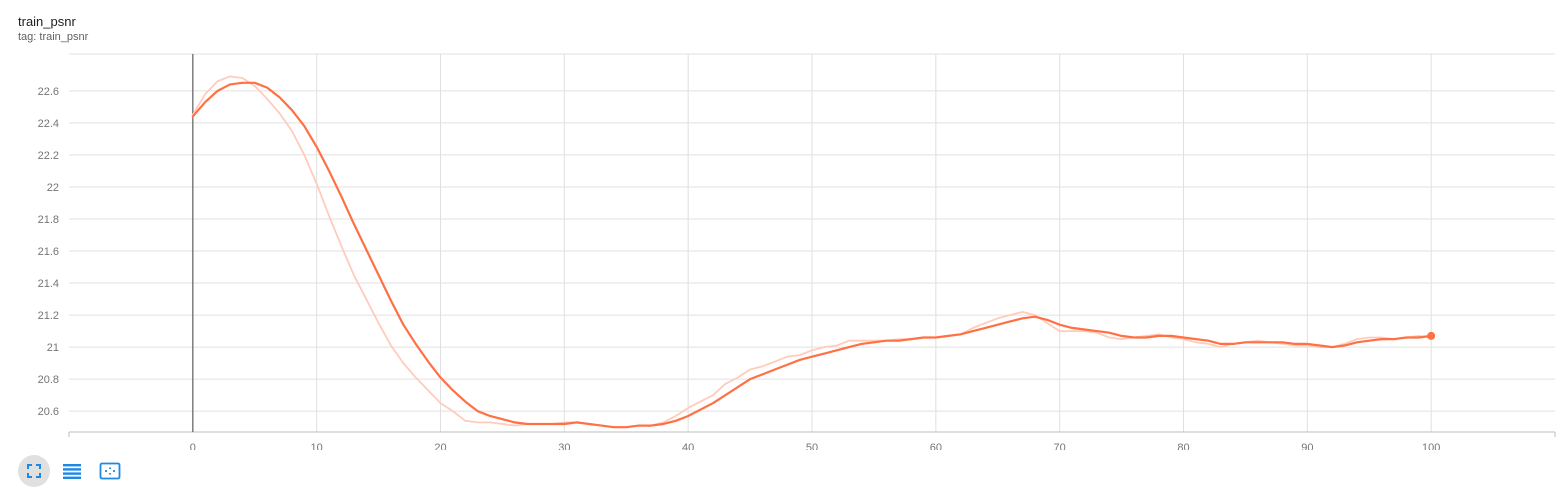 The height and width of the screenshot is (499, 1566). Describe the element at coordinates (317, 446) in the screenshot. I see `x-tick-label: 10` at that location.